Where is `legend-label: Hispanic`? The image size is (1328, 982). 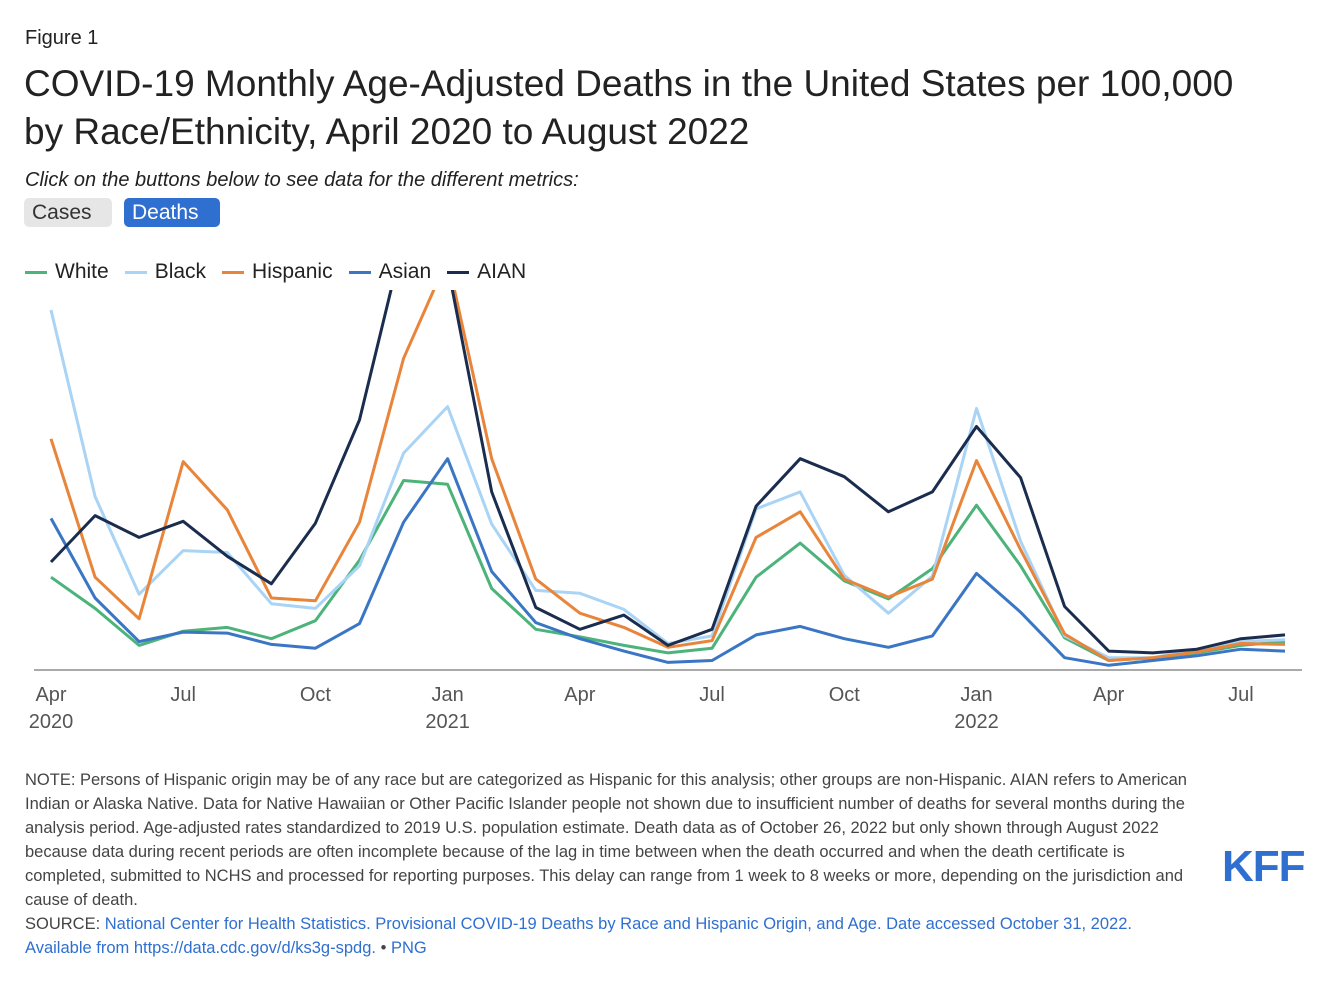 legend-label: Hispanic is located at coordinates (292, 271).